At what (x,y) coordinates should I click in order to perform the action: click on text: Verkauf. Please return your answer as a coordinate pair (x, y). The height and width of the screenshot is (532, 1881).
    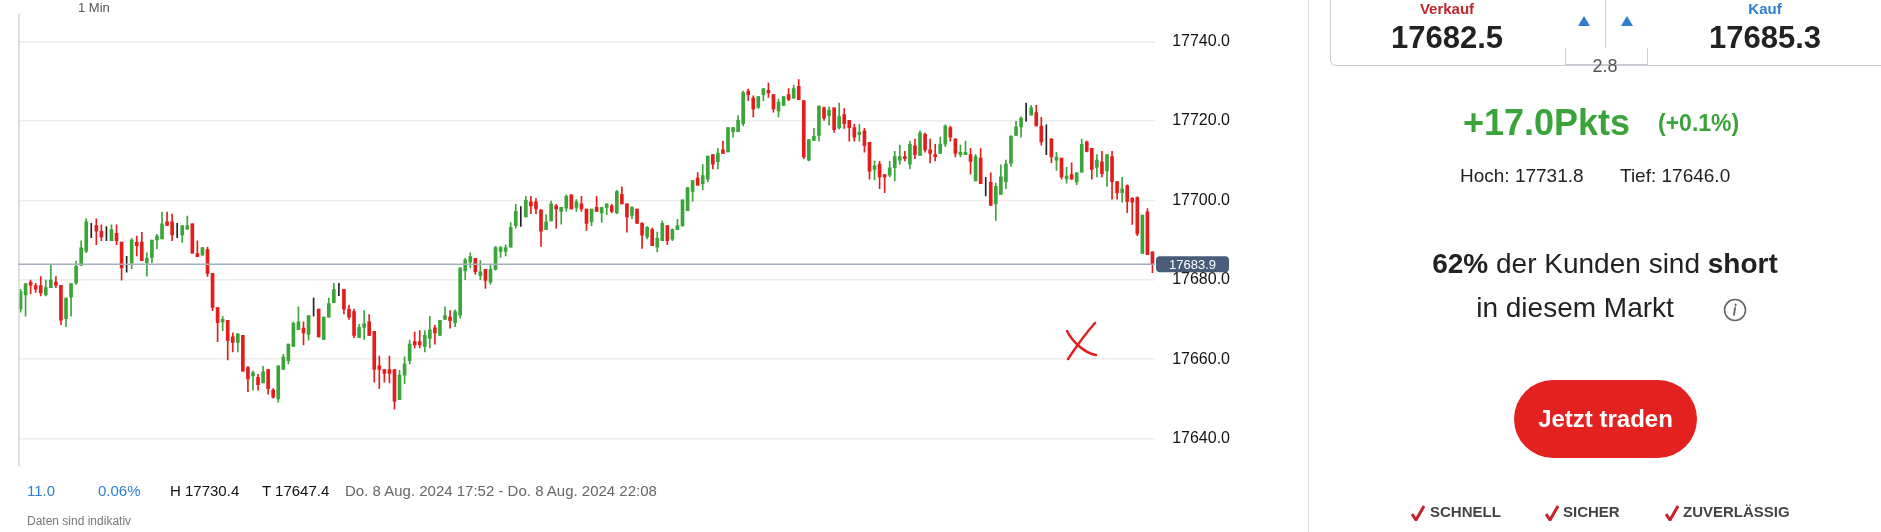
    Looking at the image, I should click on (1447, 8).